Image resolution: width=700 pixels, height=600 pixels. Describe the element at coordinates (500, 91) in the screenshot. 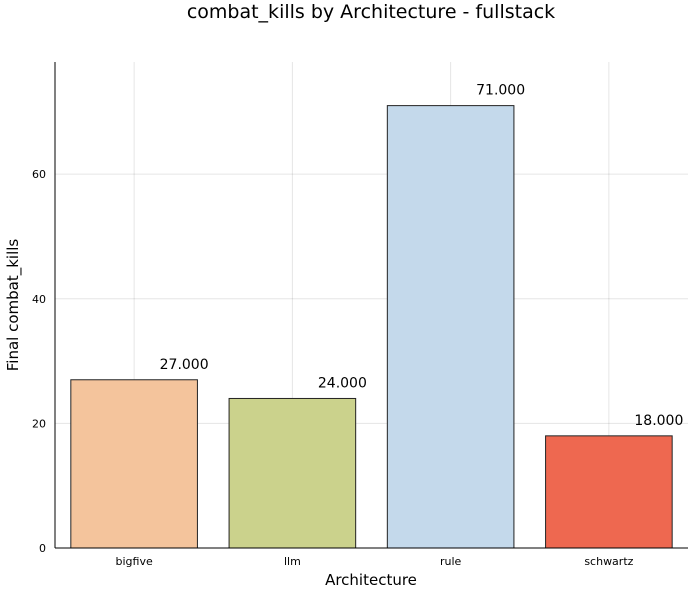

I see `data-label-rule: 71.000` at that location.